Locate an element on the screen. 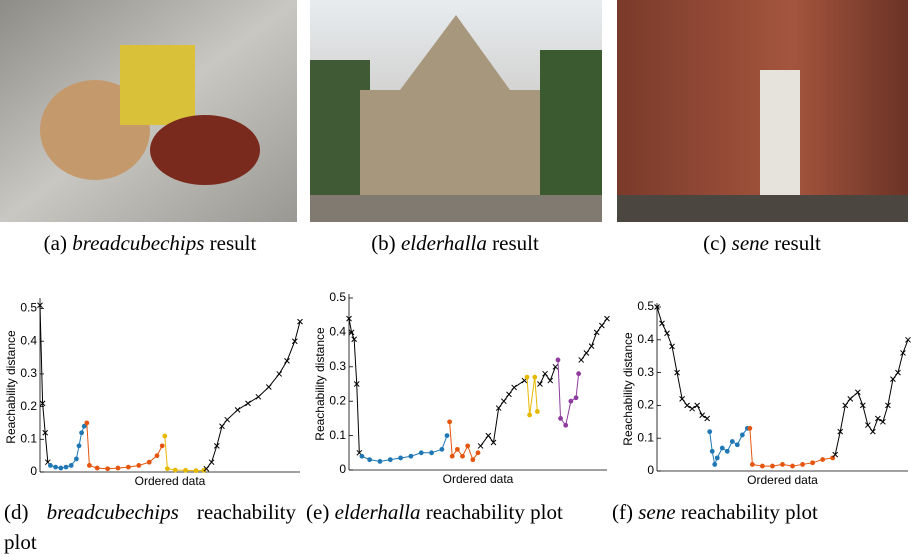 The image size is (912, 557). caption: (b) elderhalla result is located at coordinates (455, 243).